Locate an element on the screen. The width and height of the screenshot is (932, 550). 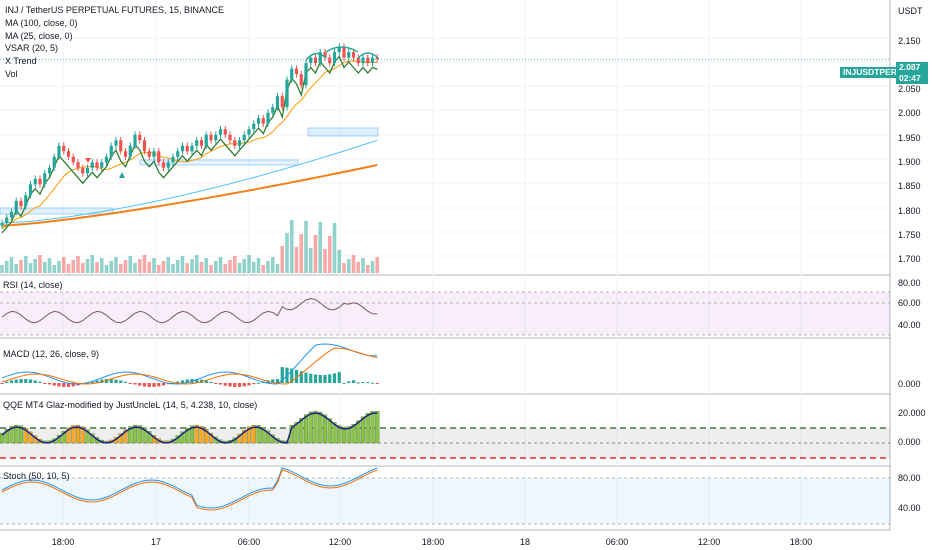
ma100-line is located at coordinates (189, 195).